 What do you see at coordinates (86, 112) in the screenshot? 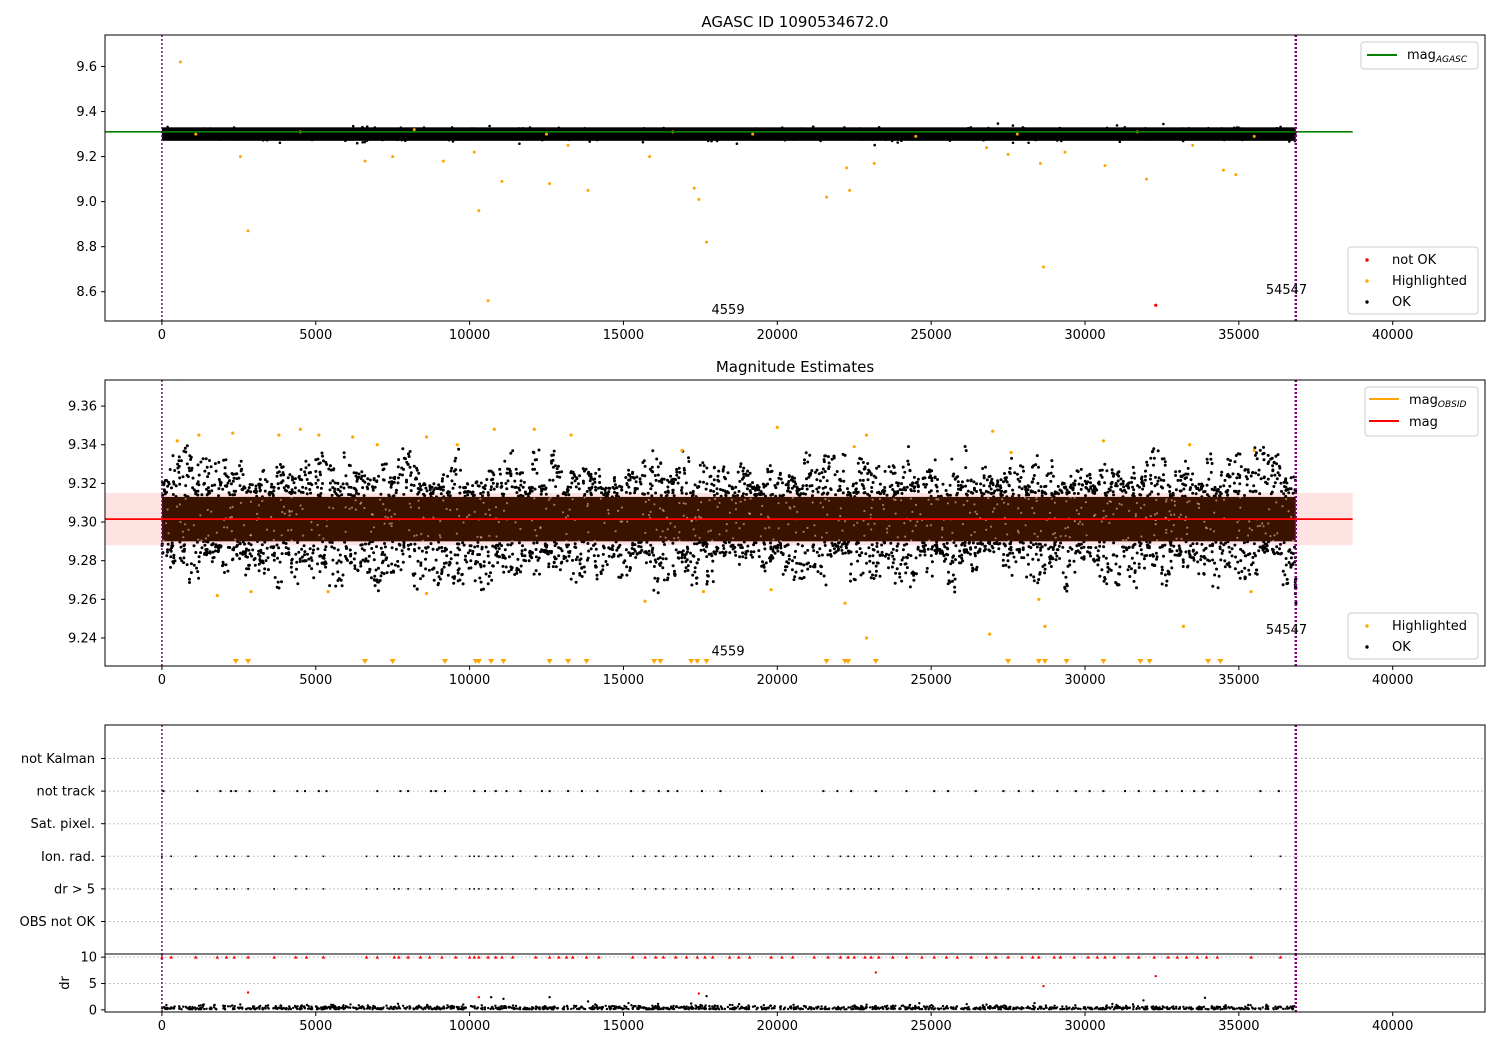
I see `agasc-ytick-label-4: 9.4` at bounding box center [86, 112].